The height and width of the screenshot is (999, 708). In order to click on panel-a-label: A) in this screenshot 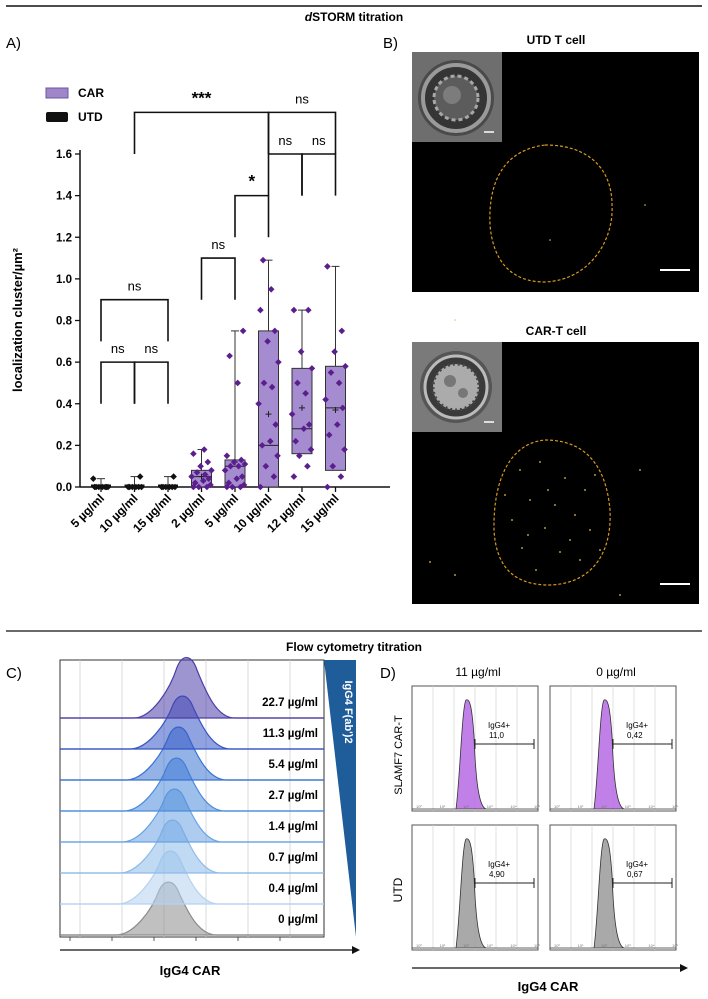, I will do `click(13, 43)`.